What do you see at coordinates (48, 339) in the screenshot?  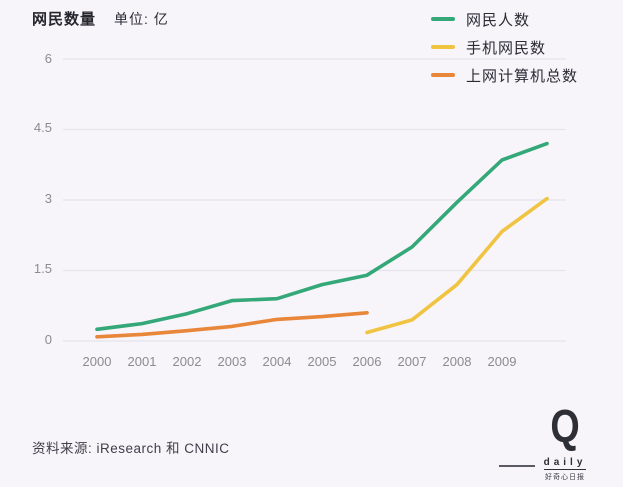 I see `y-tick-label: 0` at bounding box center [48, 339].